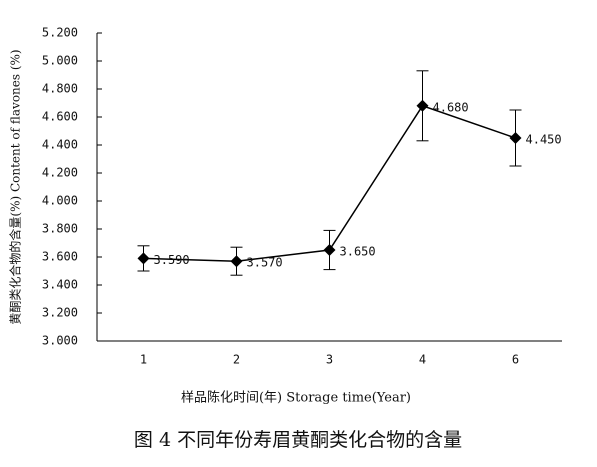 Image resolution: width=597 pixels, height=467 pixels. Describe the element at coordinates (15, 186) in the screenshot. I see `y-axis-title: 黄酮类化合物的含量(%) Content of flavones (%)` at that location.